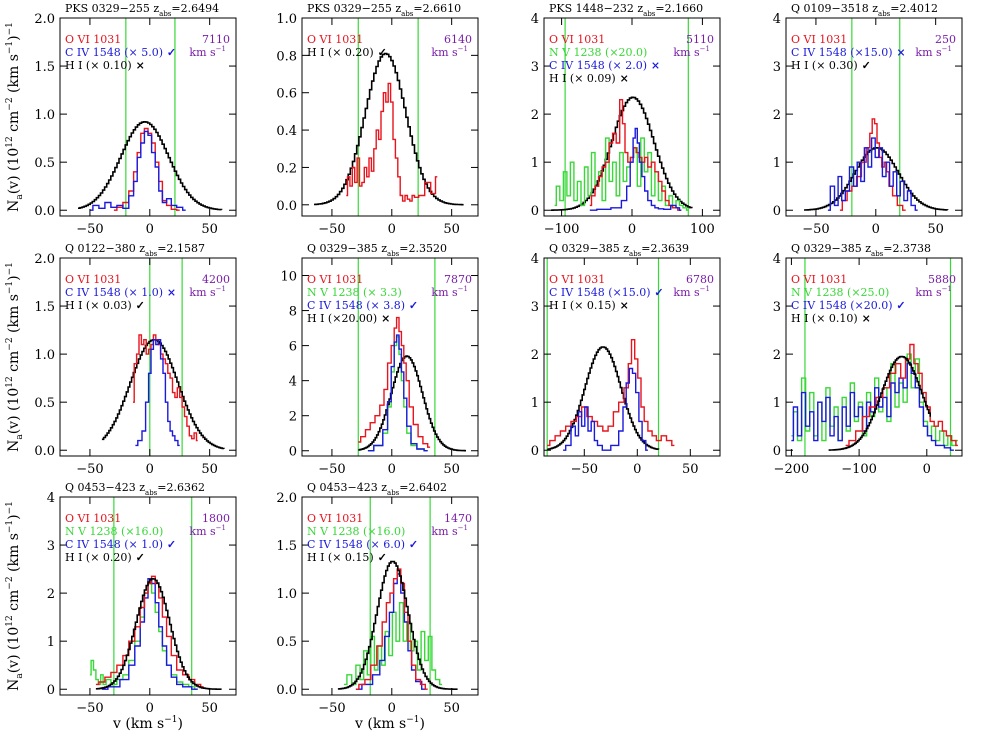 The height and width of the screenshot is (736, 981). What do you see at coordinates (582, 305) in the screenshot?
I see `legend-text: H I (× 0.15)` at bounding box center [582, 305].